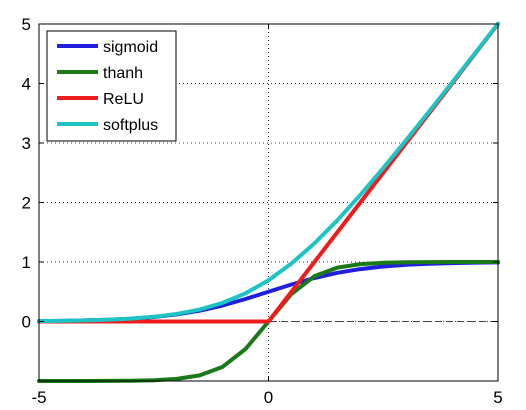  What do you see at coordinates (26, 262) in the screenshot?
I see `y-tick-label: 1` at bounding box center [26, 262].